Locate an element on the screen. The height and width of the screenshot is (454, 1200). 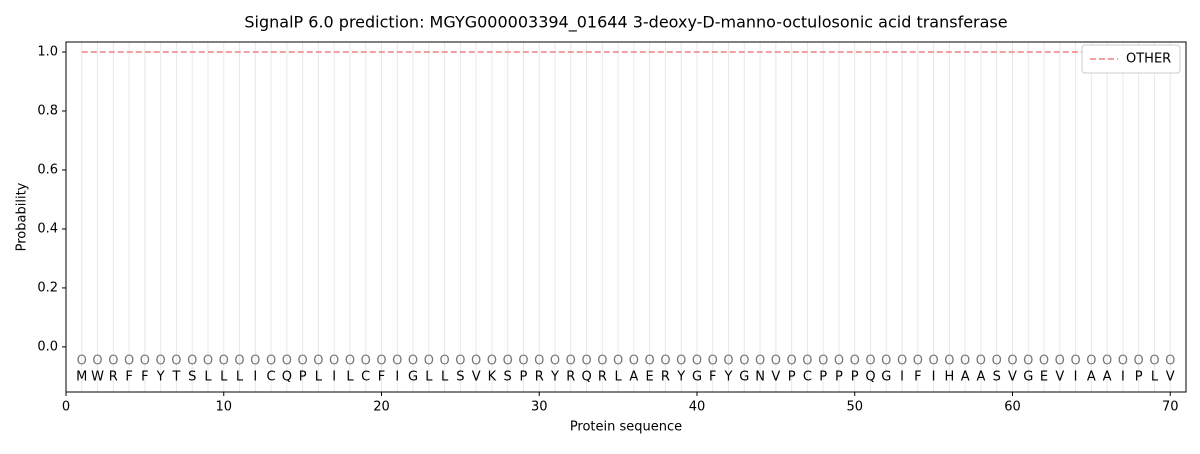
residue-label: K is located at coordinates (492, 377).